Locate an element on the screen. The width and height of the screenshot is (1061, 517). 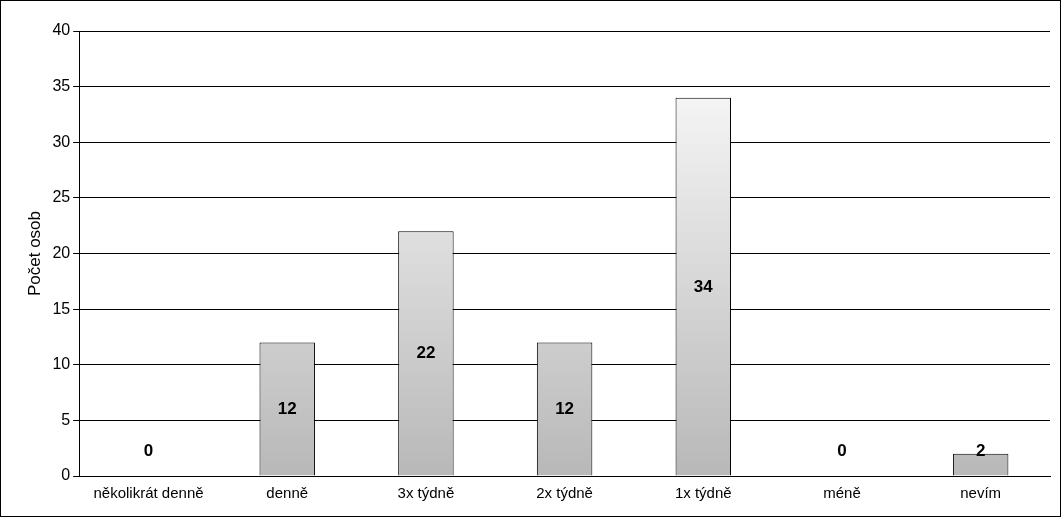
y-tick-label: 5 is located at coordinates (66, 419).